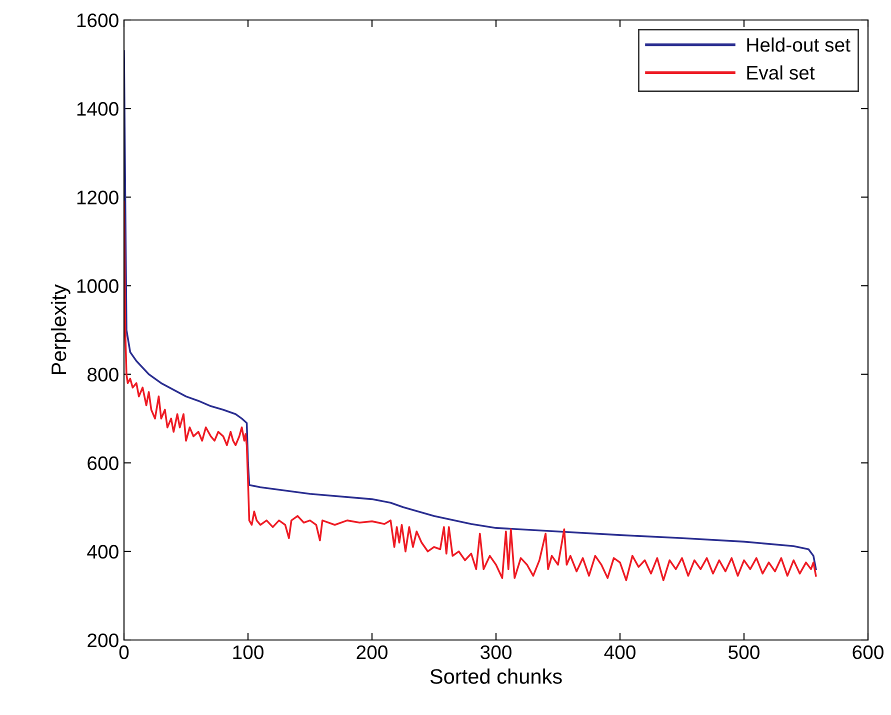  What do you see at coordinates (744, 652) in the screenshot?
I see `x-tick-label: 500` at bounding box center [744, 652].